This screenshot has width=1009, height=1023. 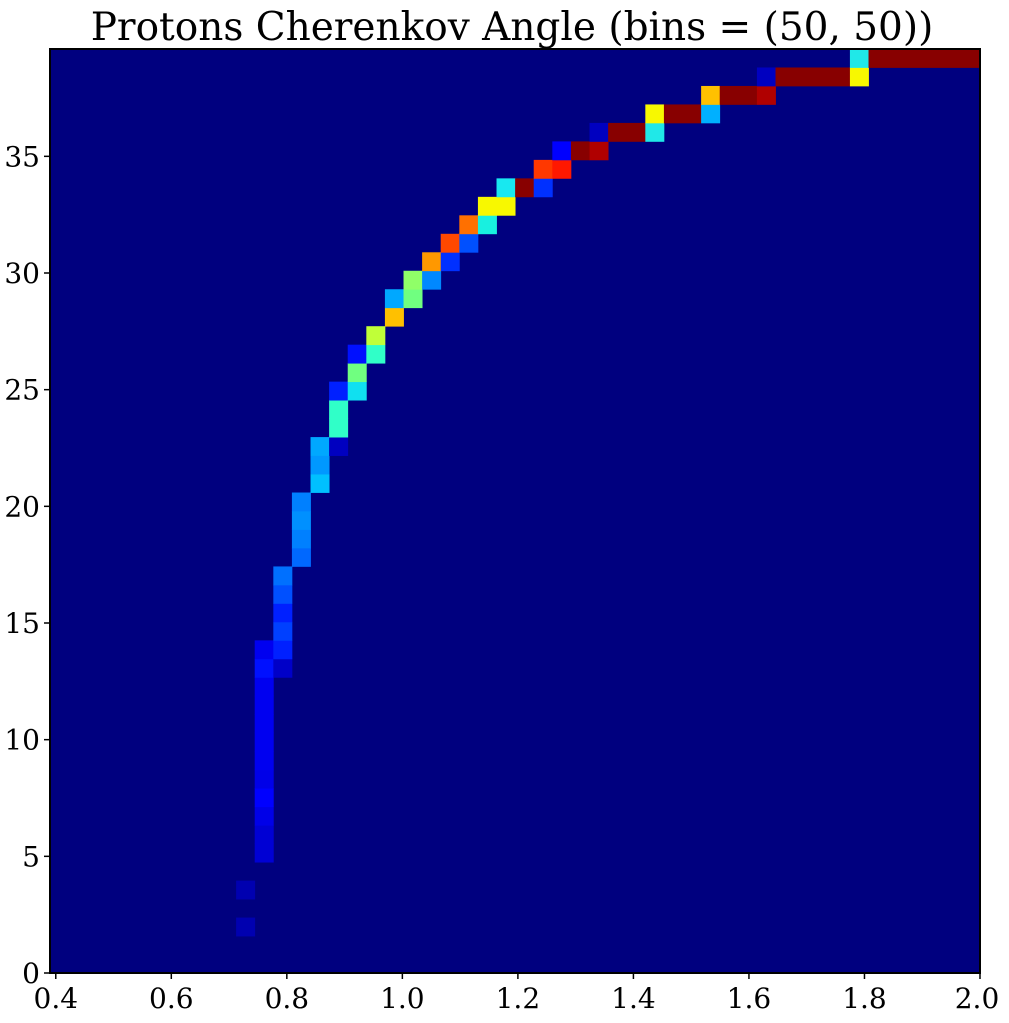 I want to click on x-tick-label: 1.6, so click(x=749, y=998).